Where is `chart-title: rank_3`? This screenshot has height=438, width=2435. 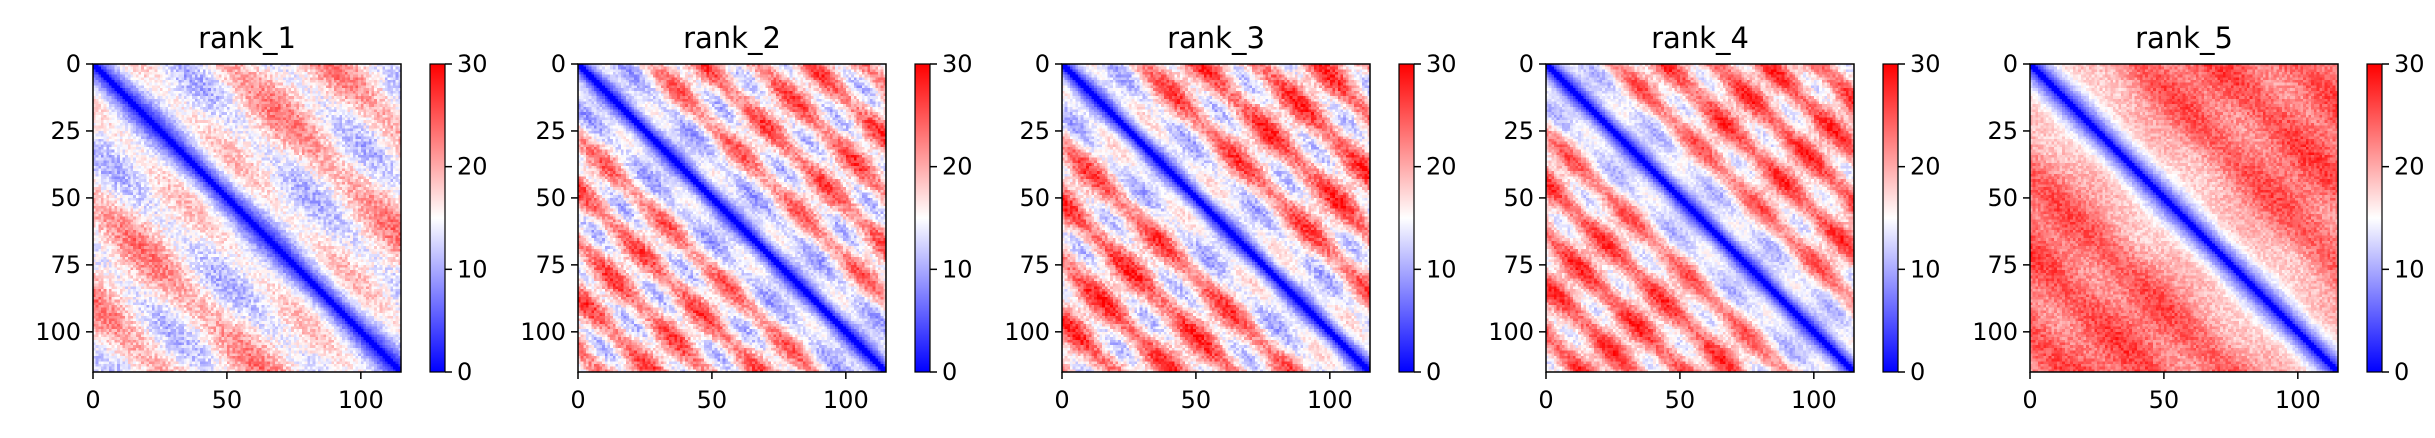 chart-title: rank_3 is located at coordinates (1216, 38).